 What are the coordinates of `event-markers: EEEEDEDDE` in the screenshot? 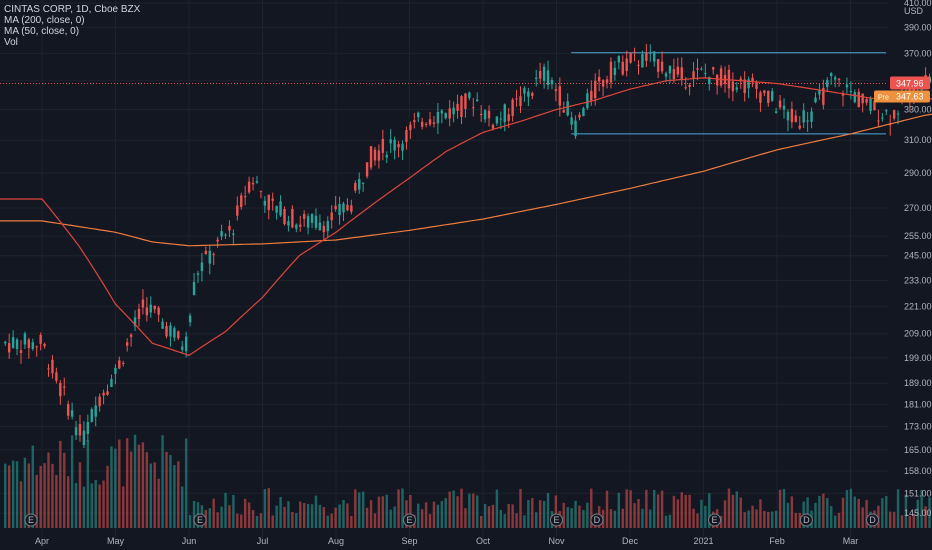 It's located at (478, 520).